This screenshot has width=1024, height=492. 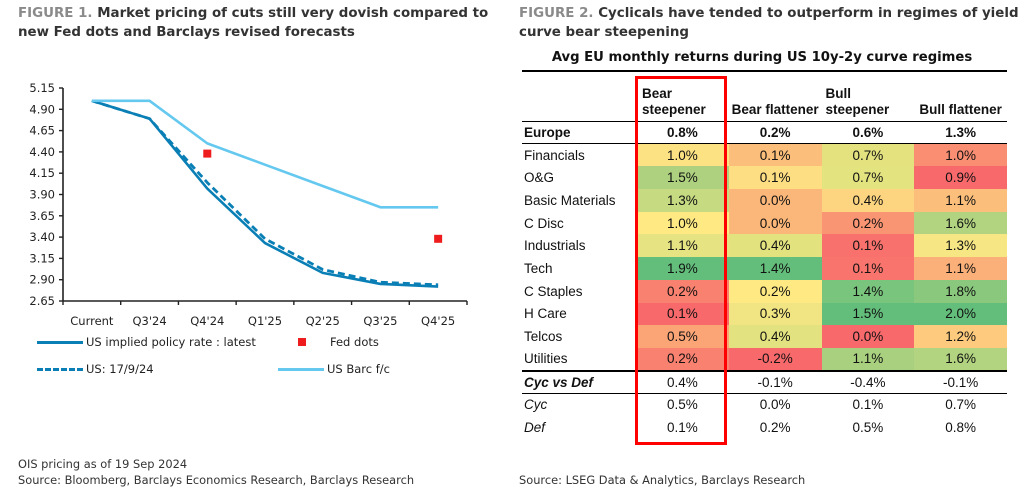 I want to click on heatmap-cell: 2.0%, so click(x=960, y=314).